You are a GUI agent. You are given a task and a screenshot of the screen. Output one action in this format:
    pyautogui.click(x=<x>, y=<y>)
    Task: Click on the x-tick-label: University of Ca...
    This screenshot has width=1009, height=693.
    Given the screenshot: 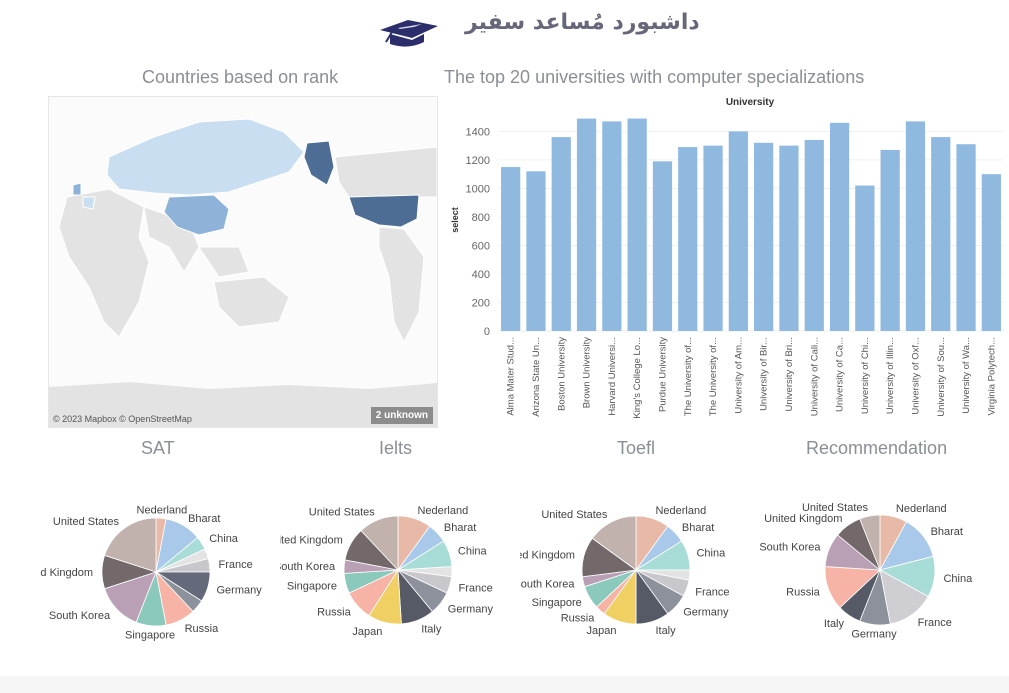 What is the action you would take?
    pyautogui.click(x=840, y=374)
    